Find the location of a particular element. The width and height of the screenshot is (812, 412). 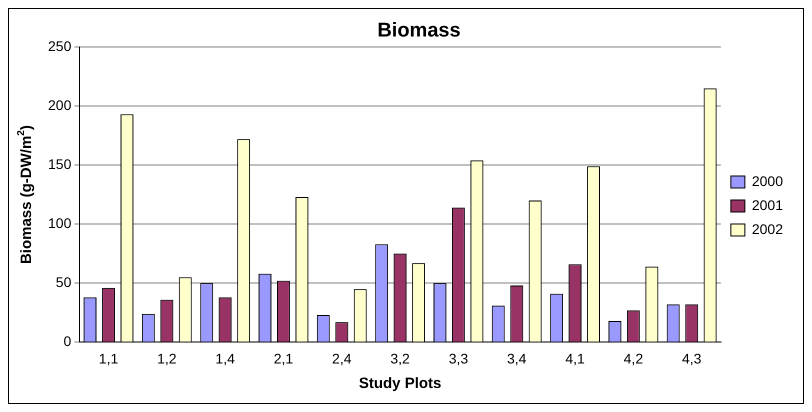

legend-label: 2000 is located at coordinates (768, 180).